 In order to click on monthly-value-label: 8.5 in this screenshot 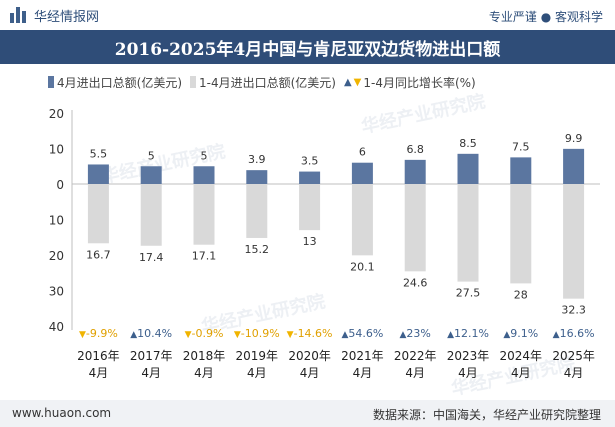, I will do `click(468, 143)`.